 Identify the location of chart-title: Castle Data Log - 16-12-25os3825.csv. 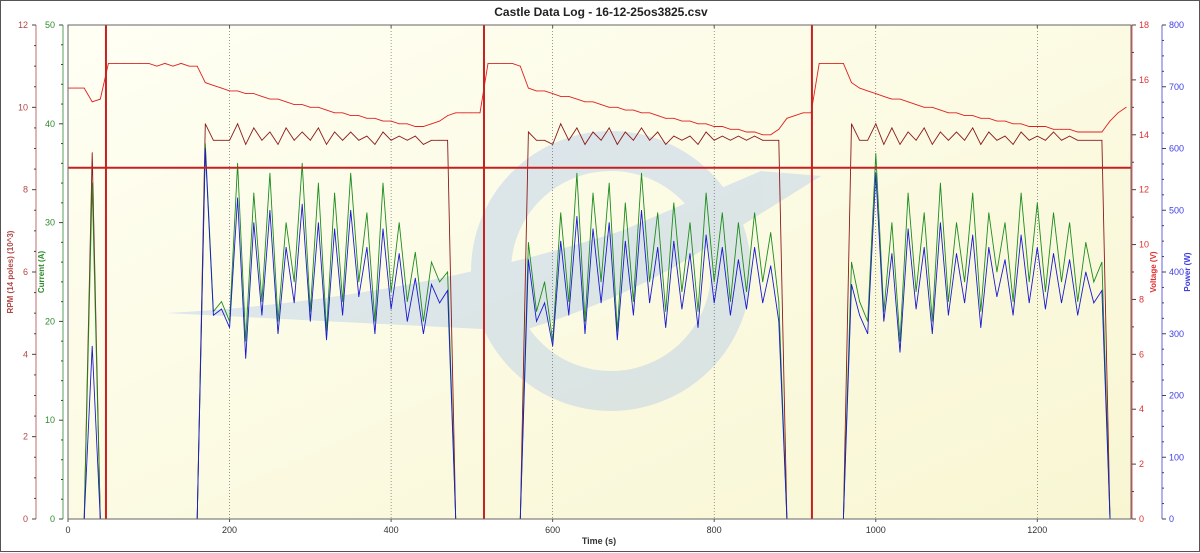
(601, 12).